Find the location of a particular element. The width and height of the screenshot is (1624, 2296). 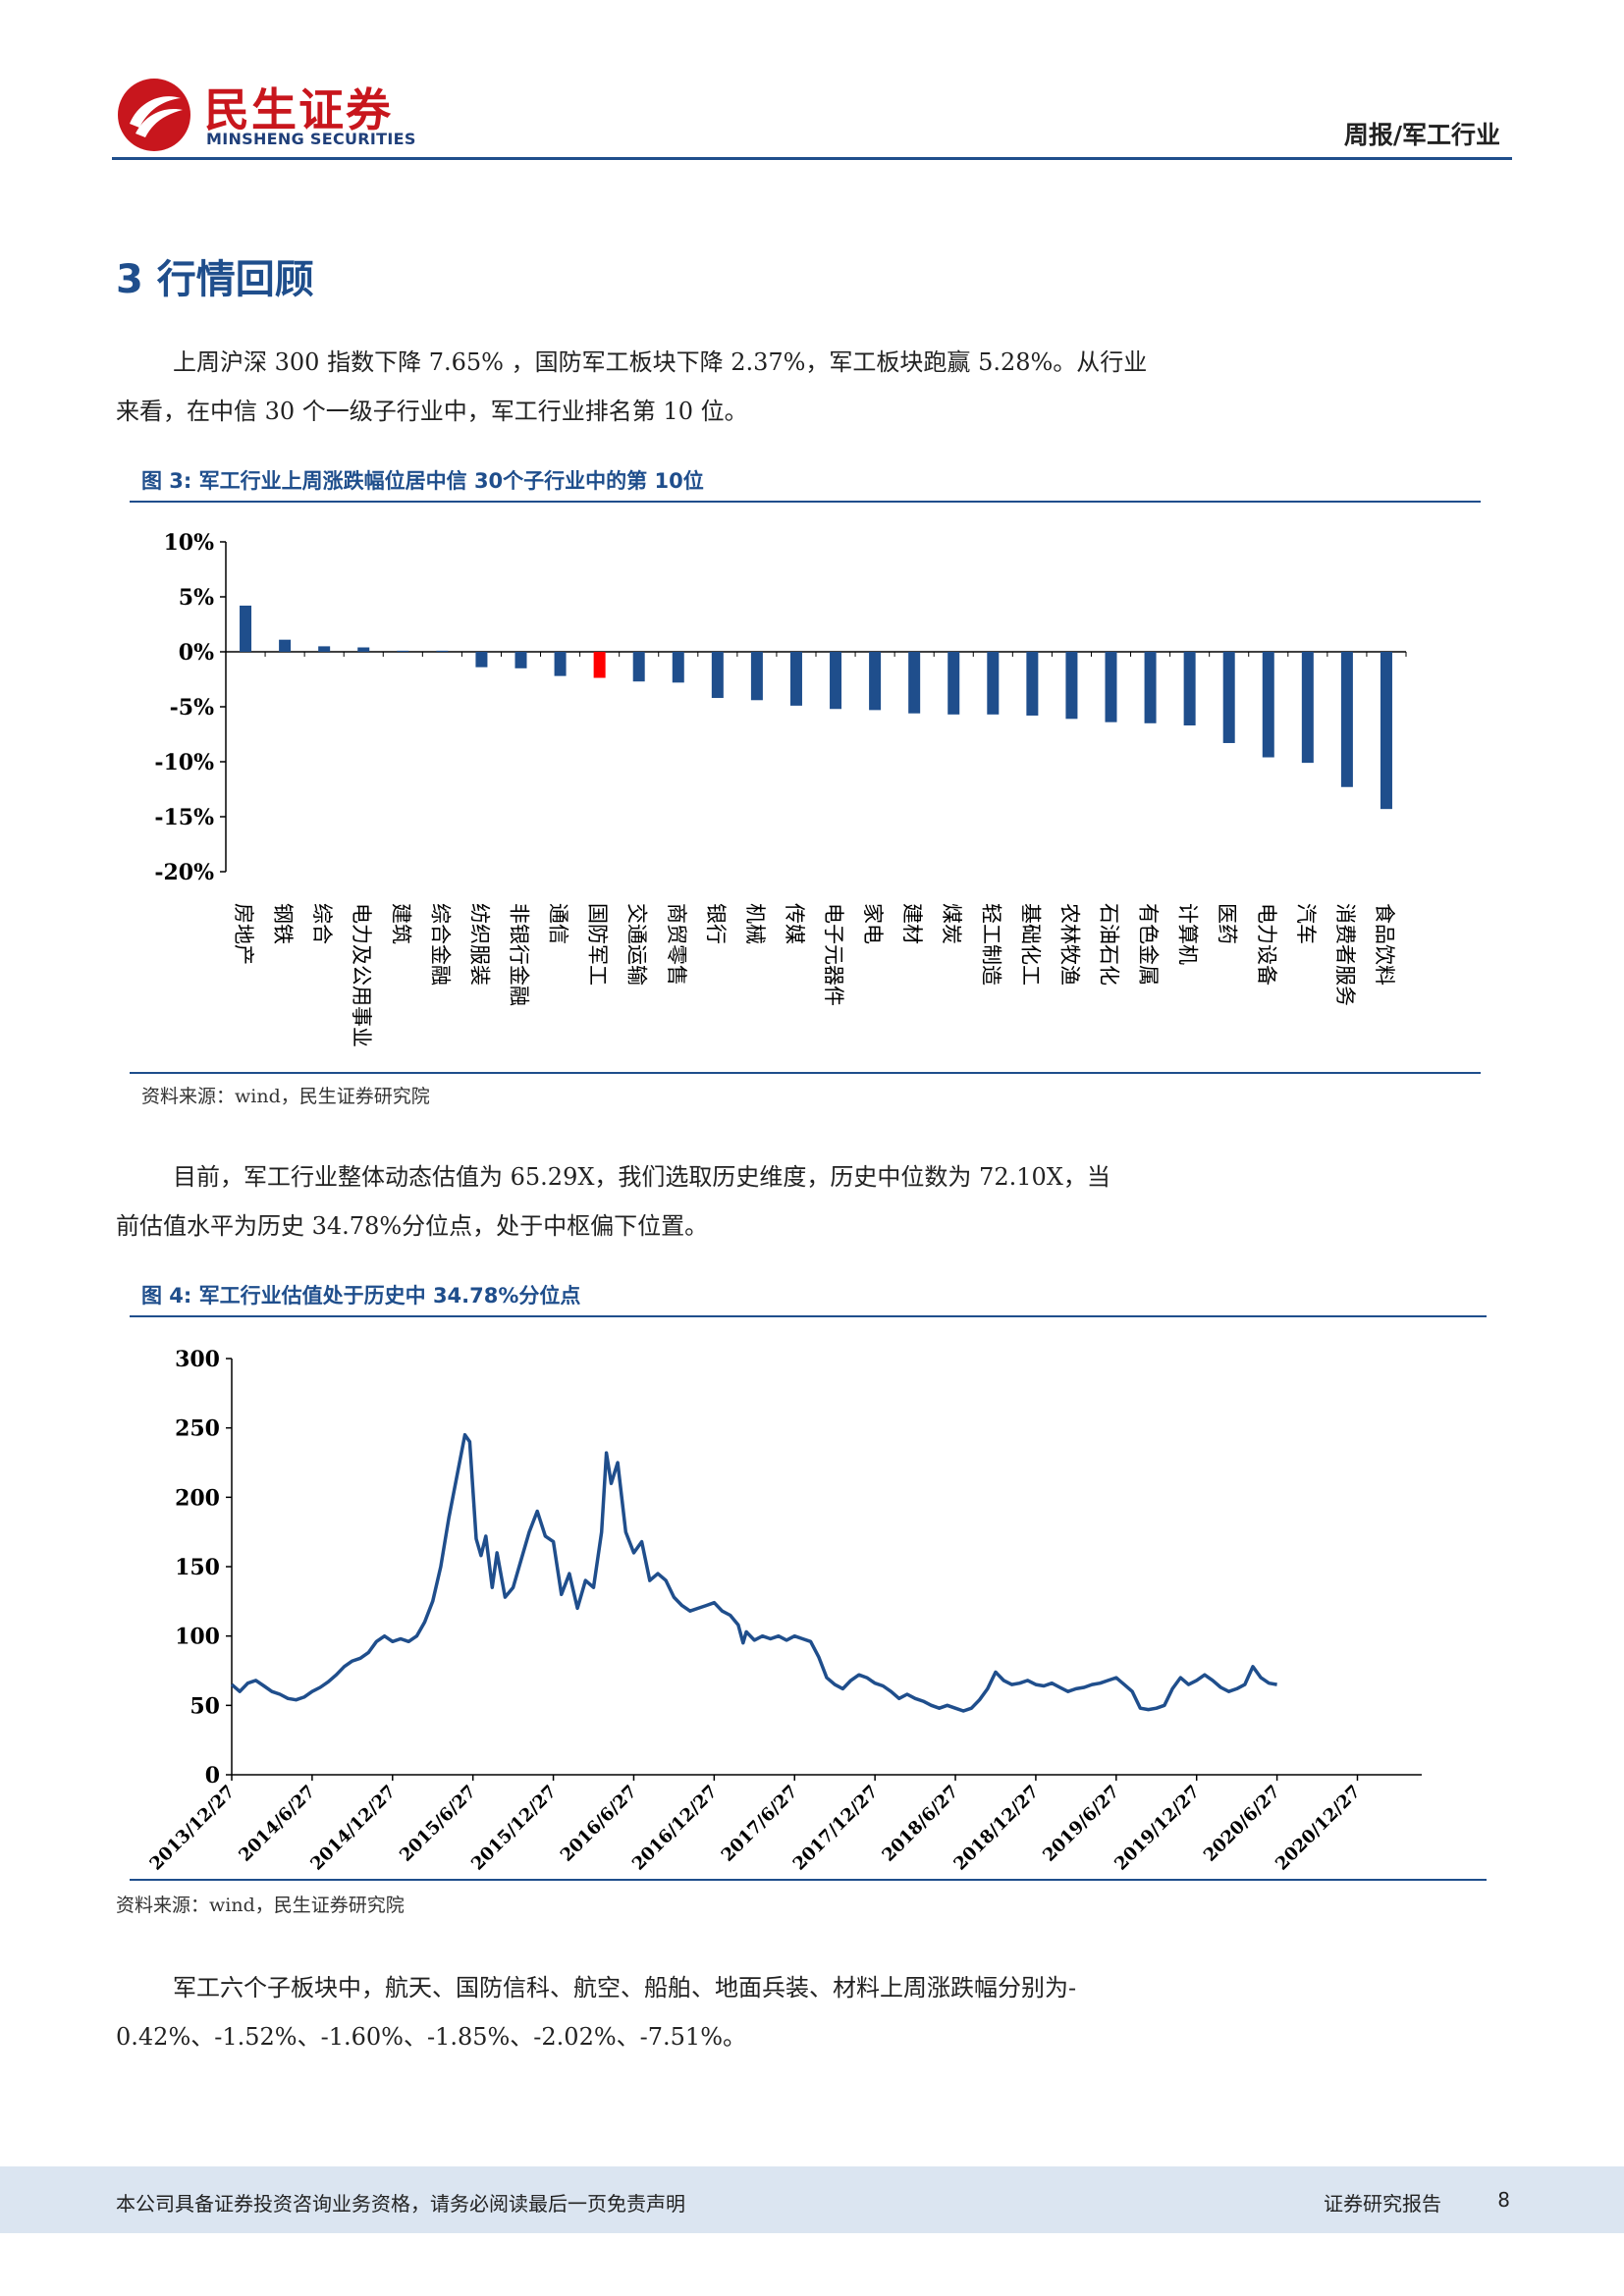

page-header: 民生证券 MINSHENG SECURITIES 周报/军工行业 is located at coordinates (812, 83).